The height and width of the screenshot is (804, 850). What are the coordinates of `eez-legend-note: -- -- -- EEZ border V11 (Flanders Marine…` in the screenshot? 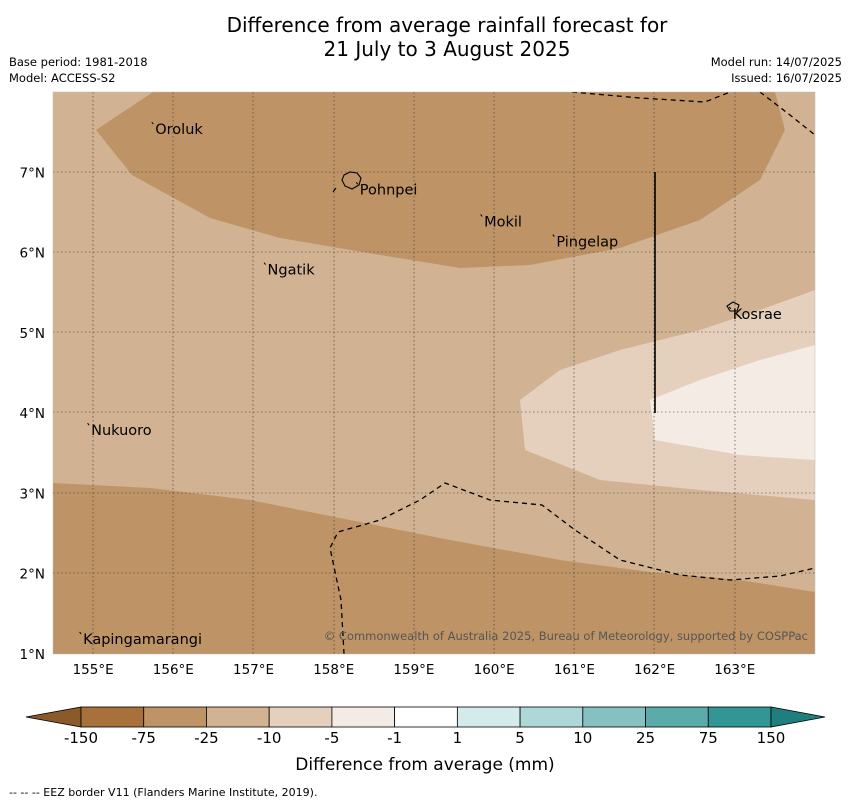 It's located at (163, 792).